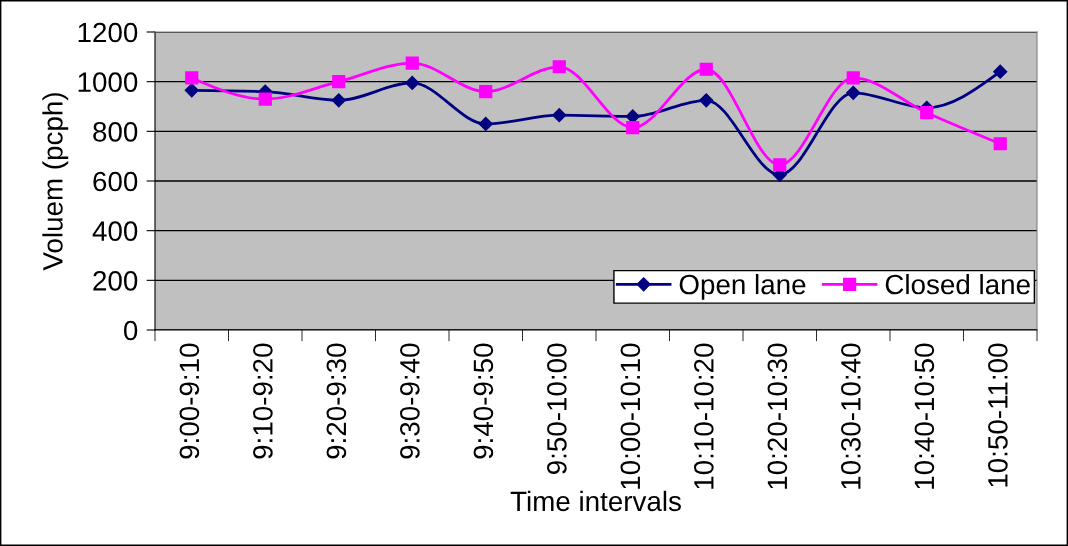 The width and height of the screenshot is (1068, 546). Describe the element at coordinates (557, 409) in the screenshot. I see `x-tick-label: 9:50-10:00` at that location.